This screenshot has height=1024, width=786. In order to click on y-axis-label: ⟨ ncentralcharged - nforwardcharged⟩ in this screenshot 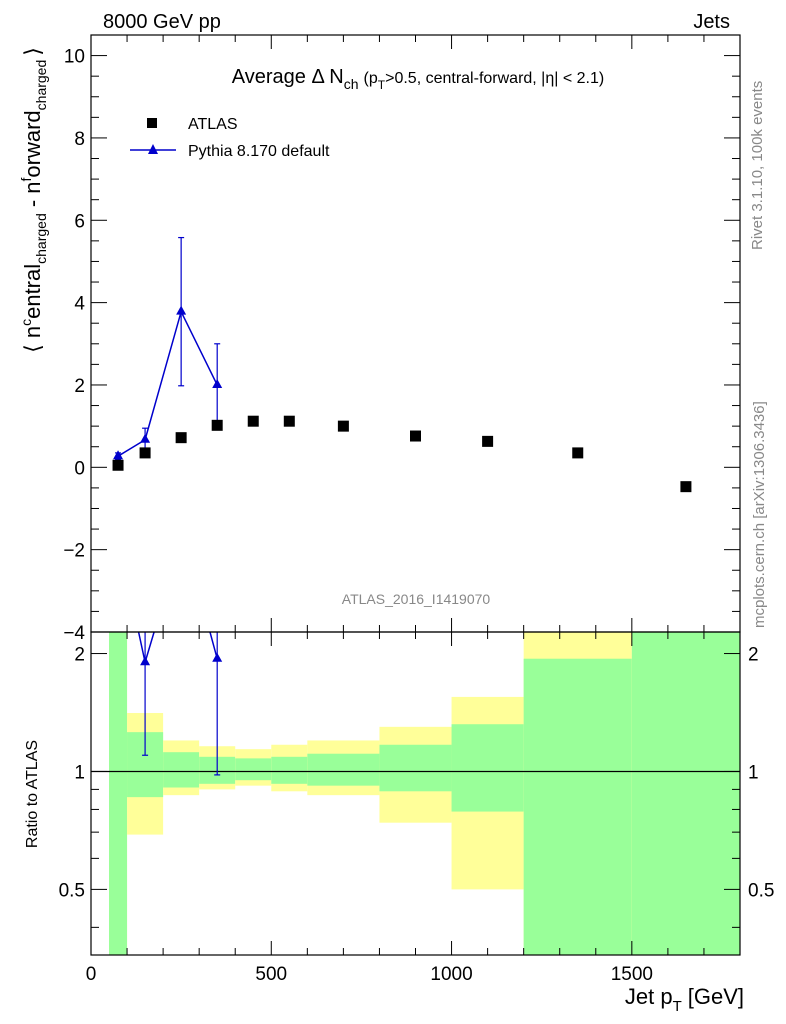, I will do `click(33, 200)`.